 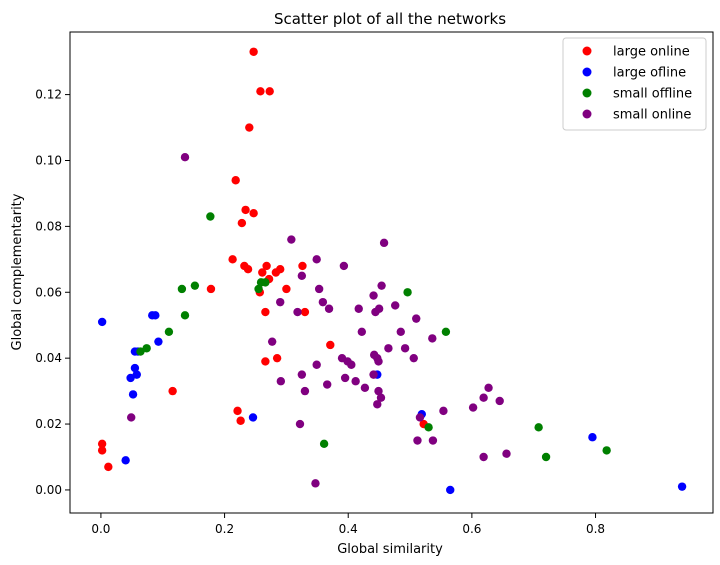 What do you see at coordinates (100, 529) in the screenshot?
I see `x-tick-label: 0.0` at bounding box center [100, 529].